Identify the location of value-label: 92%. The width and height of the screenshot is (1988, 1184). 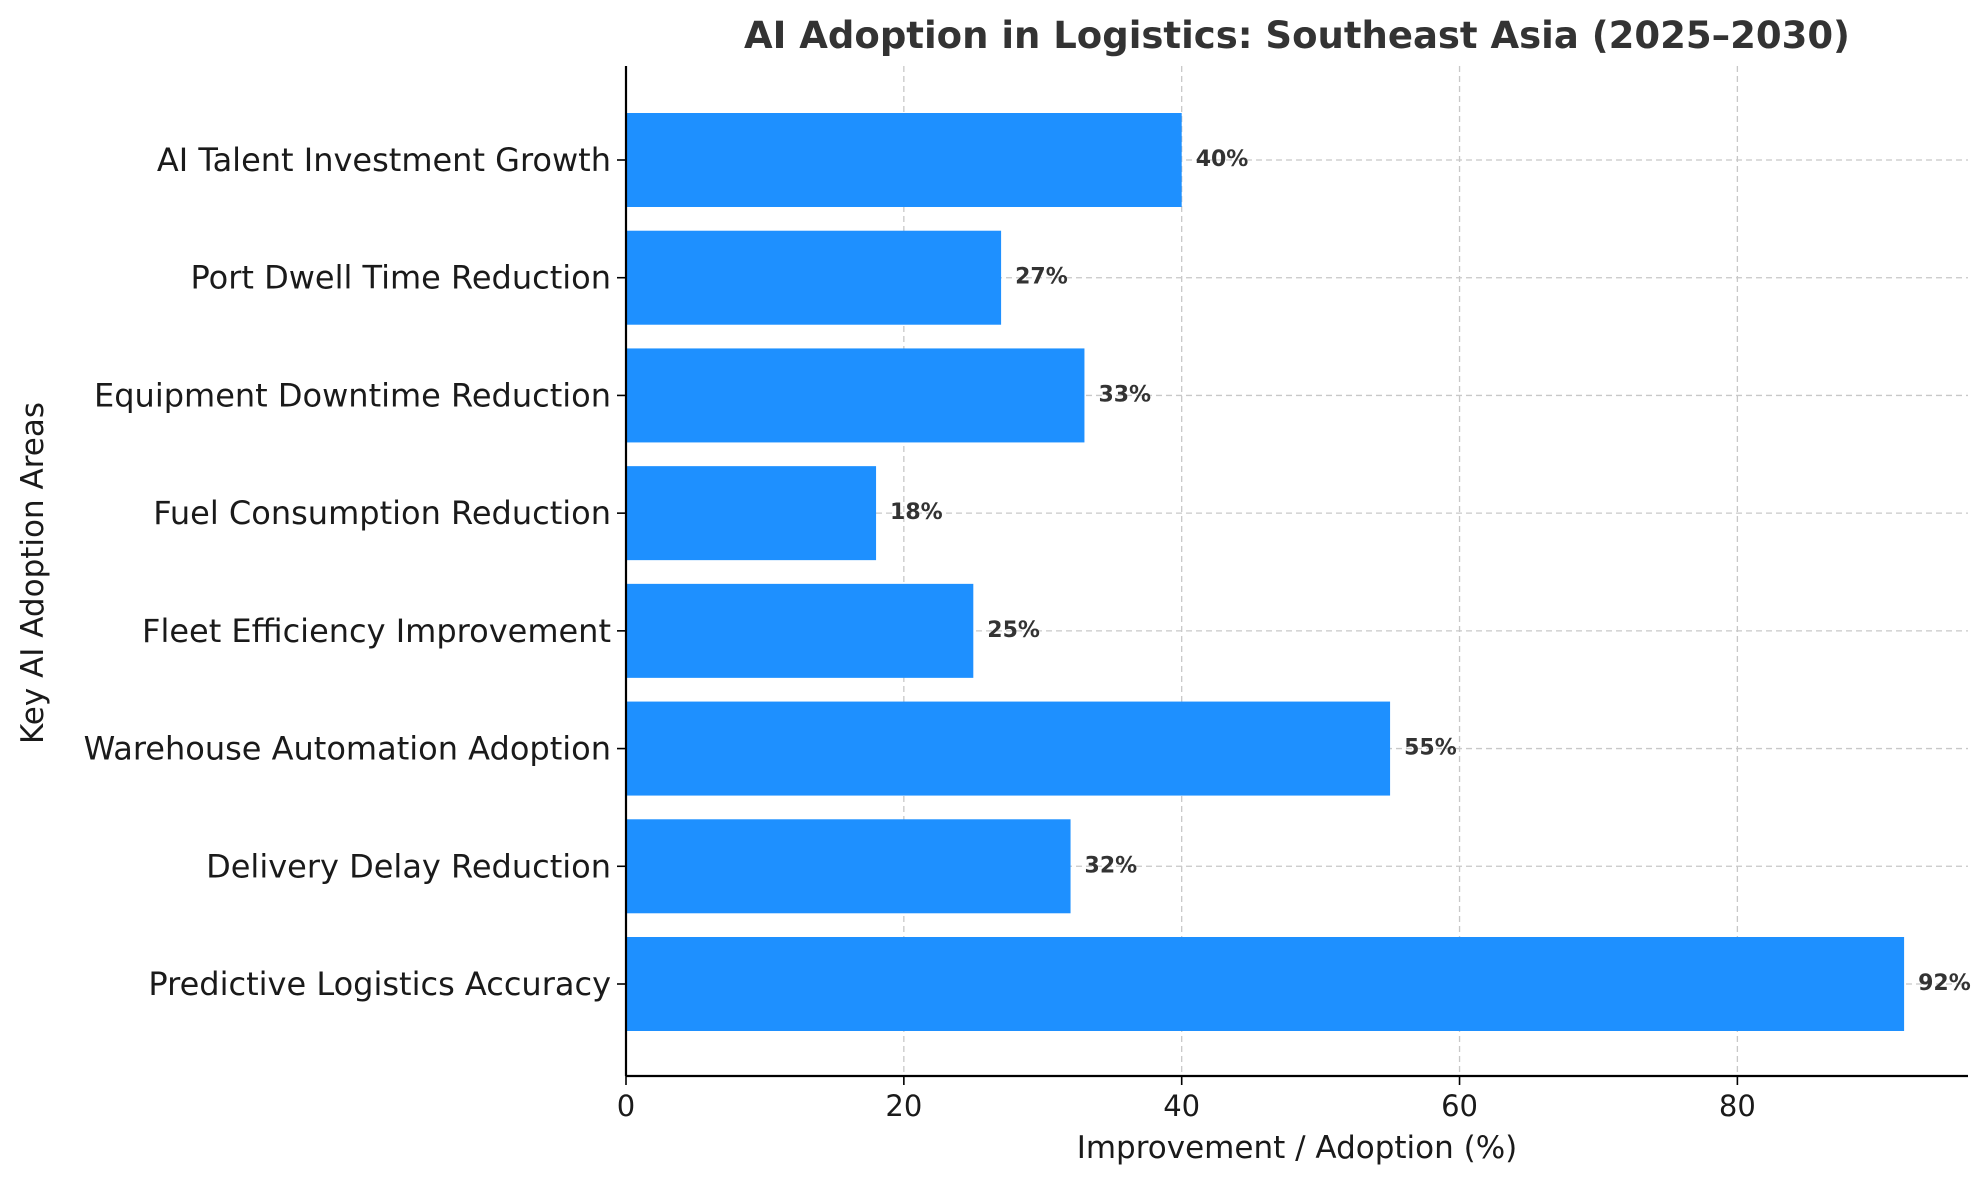
(1944, 983).